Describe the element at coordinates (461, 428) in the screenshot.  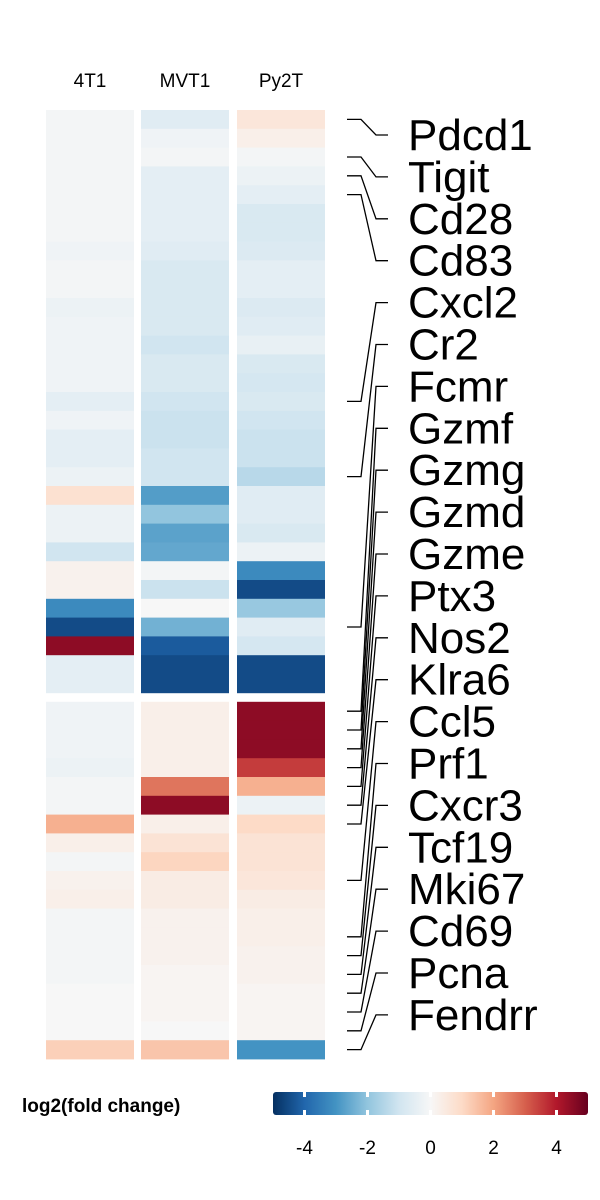
I see `gene-label: Gzmf` at that location.